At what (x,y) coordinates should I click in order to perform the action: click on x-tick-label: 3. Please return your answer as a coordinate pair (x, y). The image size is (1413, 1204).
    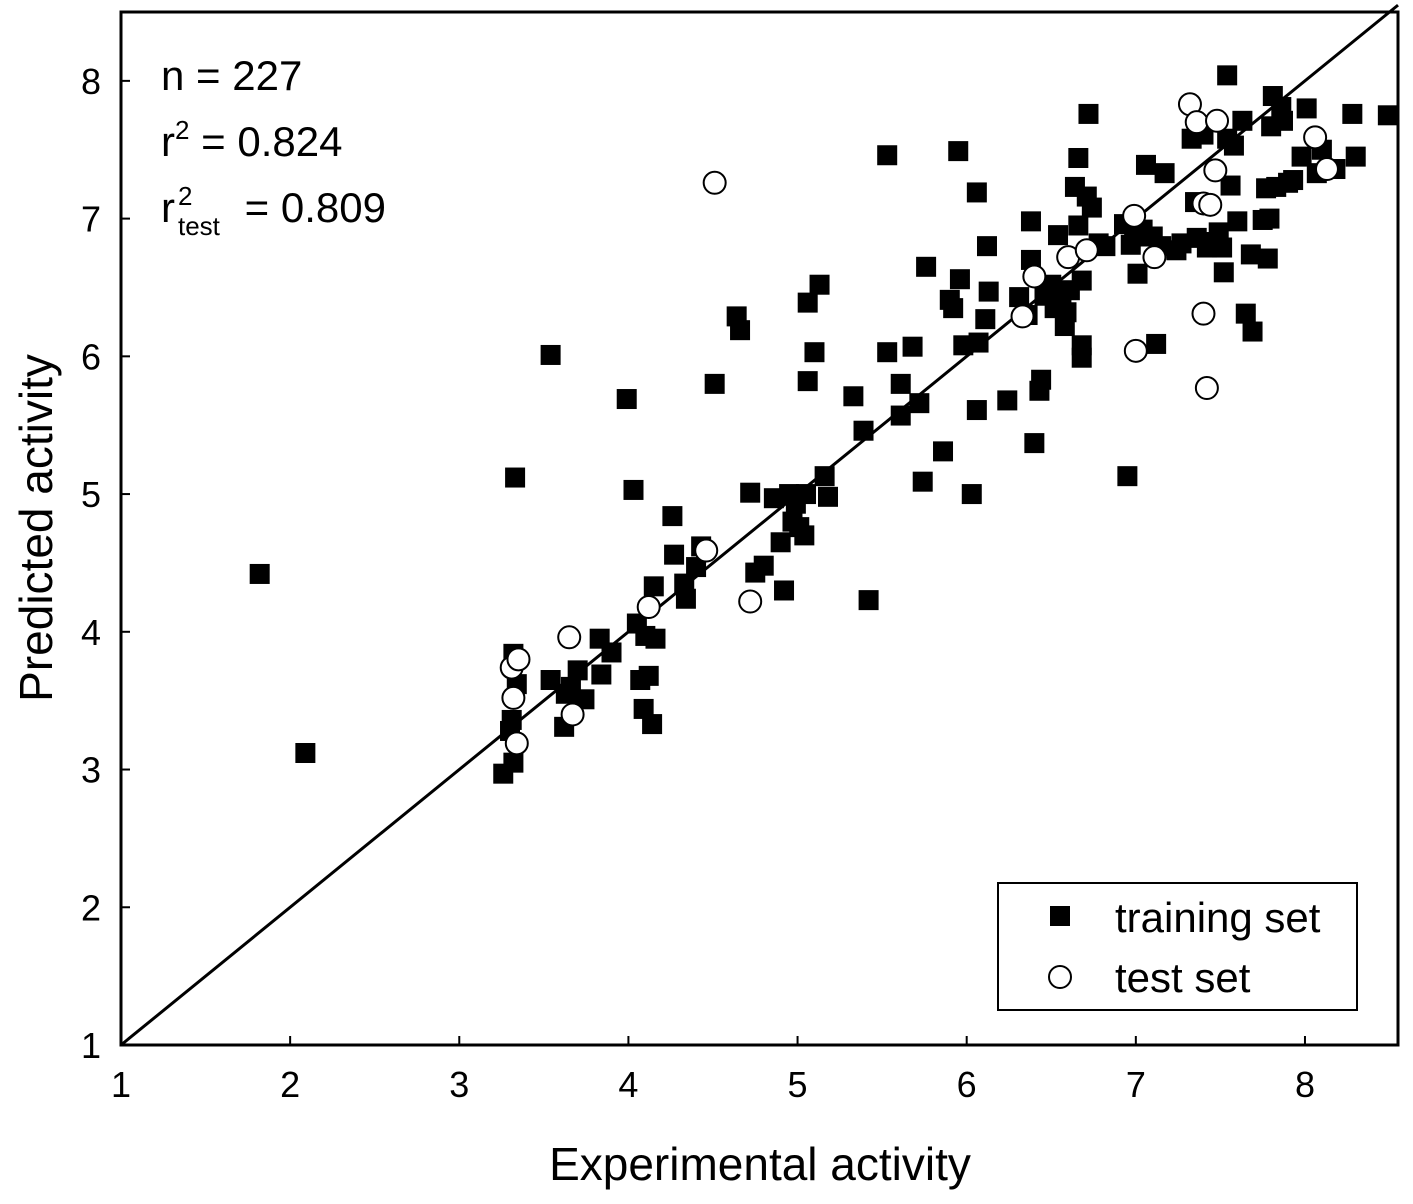
    Looking at the image, I should click on (459, 1084).